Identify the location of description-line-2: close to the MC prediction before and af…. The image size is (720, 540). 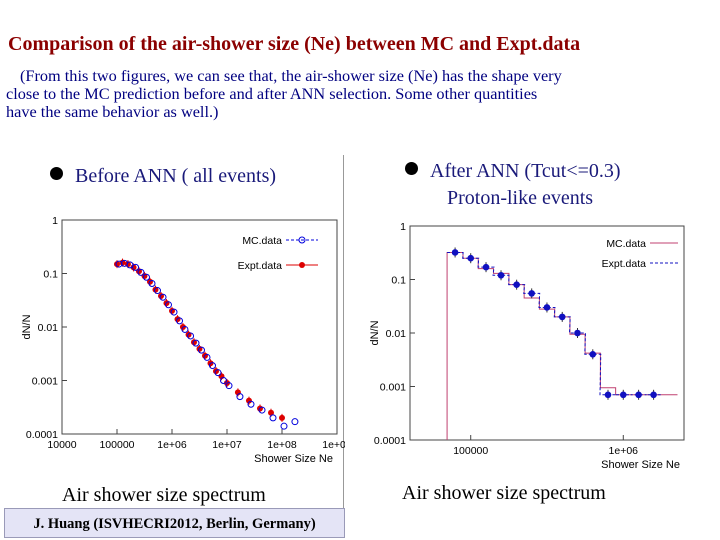
(272, 93).